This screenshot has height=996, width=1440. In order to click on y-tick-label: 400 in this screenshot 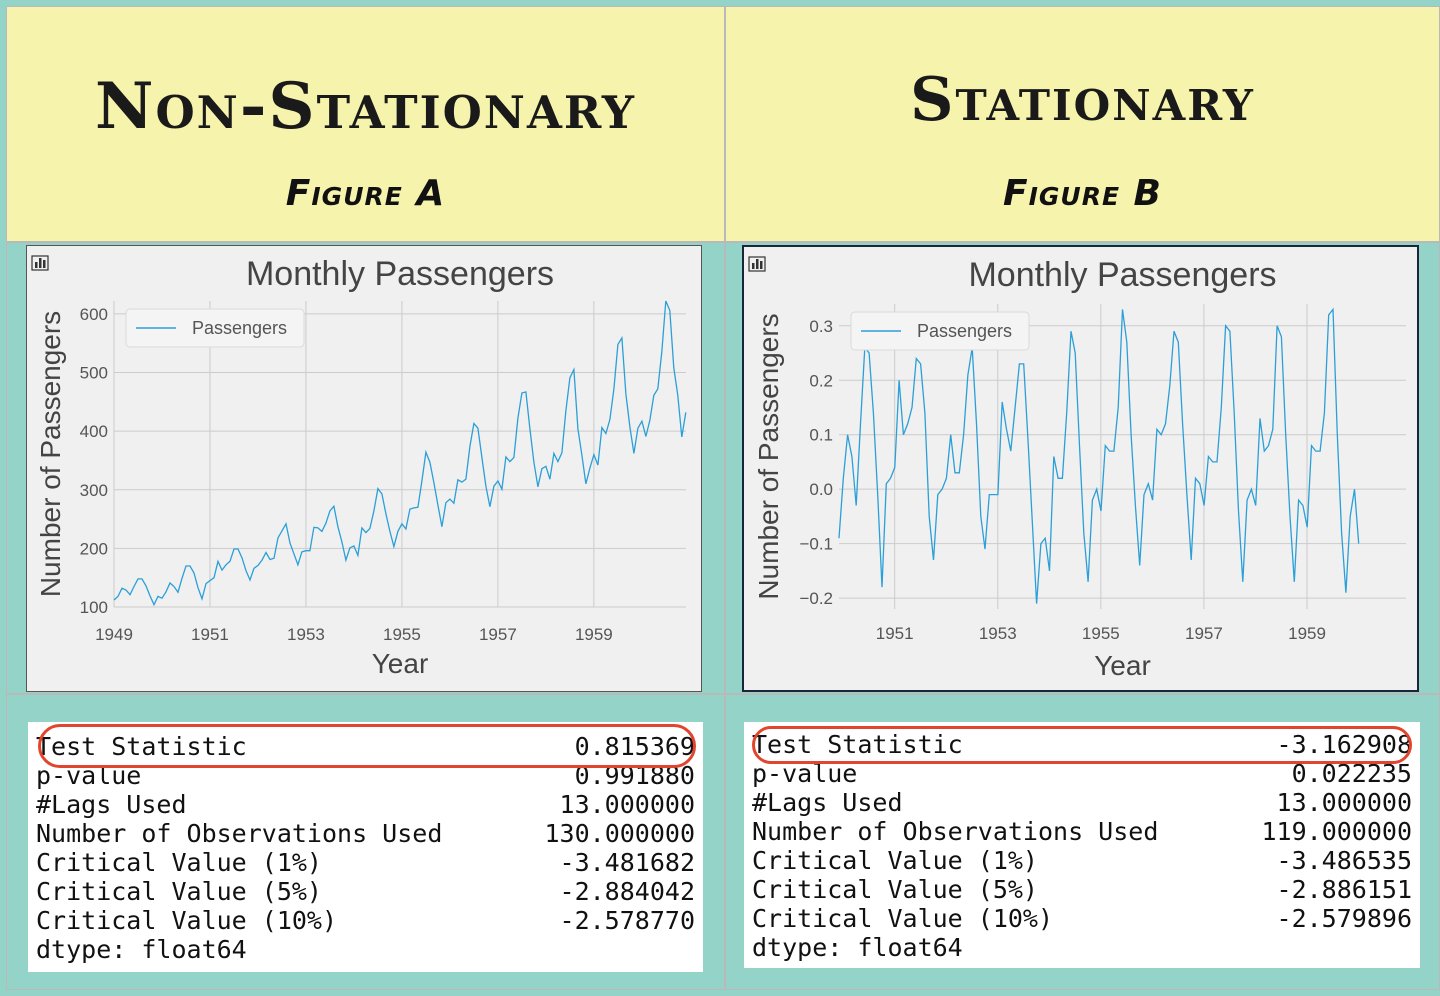, I will do `click(94, 431)`.